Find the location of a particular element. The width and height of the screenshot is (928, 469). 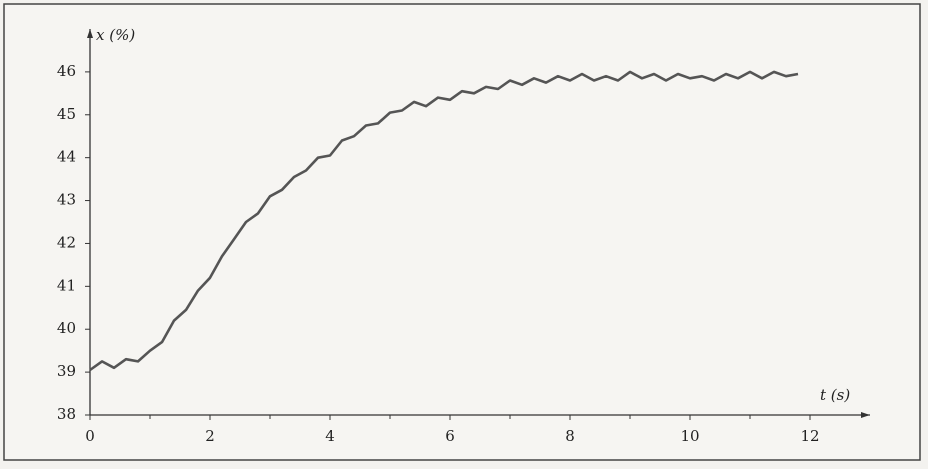

x-tick-label: 6 is located at coordinates (450, 436).